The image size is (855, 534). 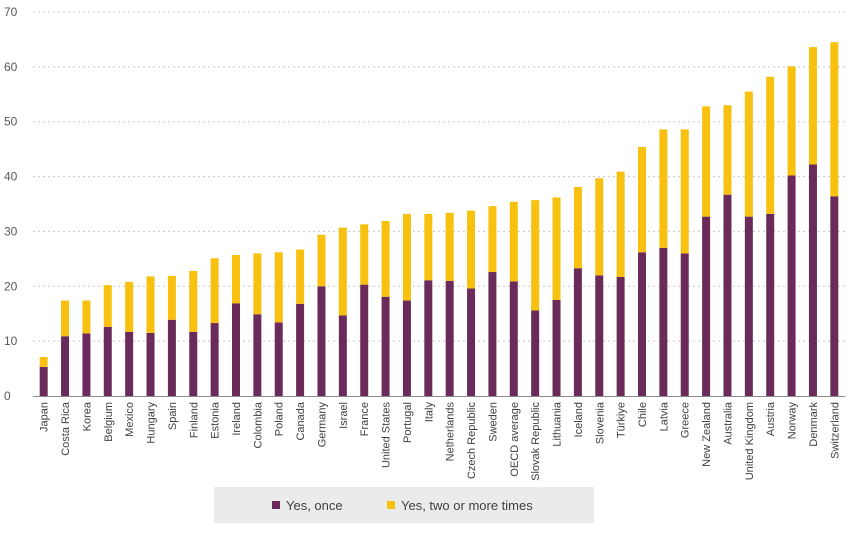 I want to click on x-tick-label: Korea, so click(x=87, y=416).